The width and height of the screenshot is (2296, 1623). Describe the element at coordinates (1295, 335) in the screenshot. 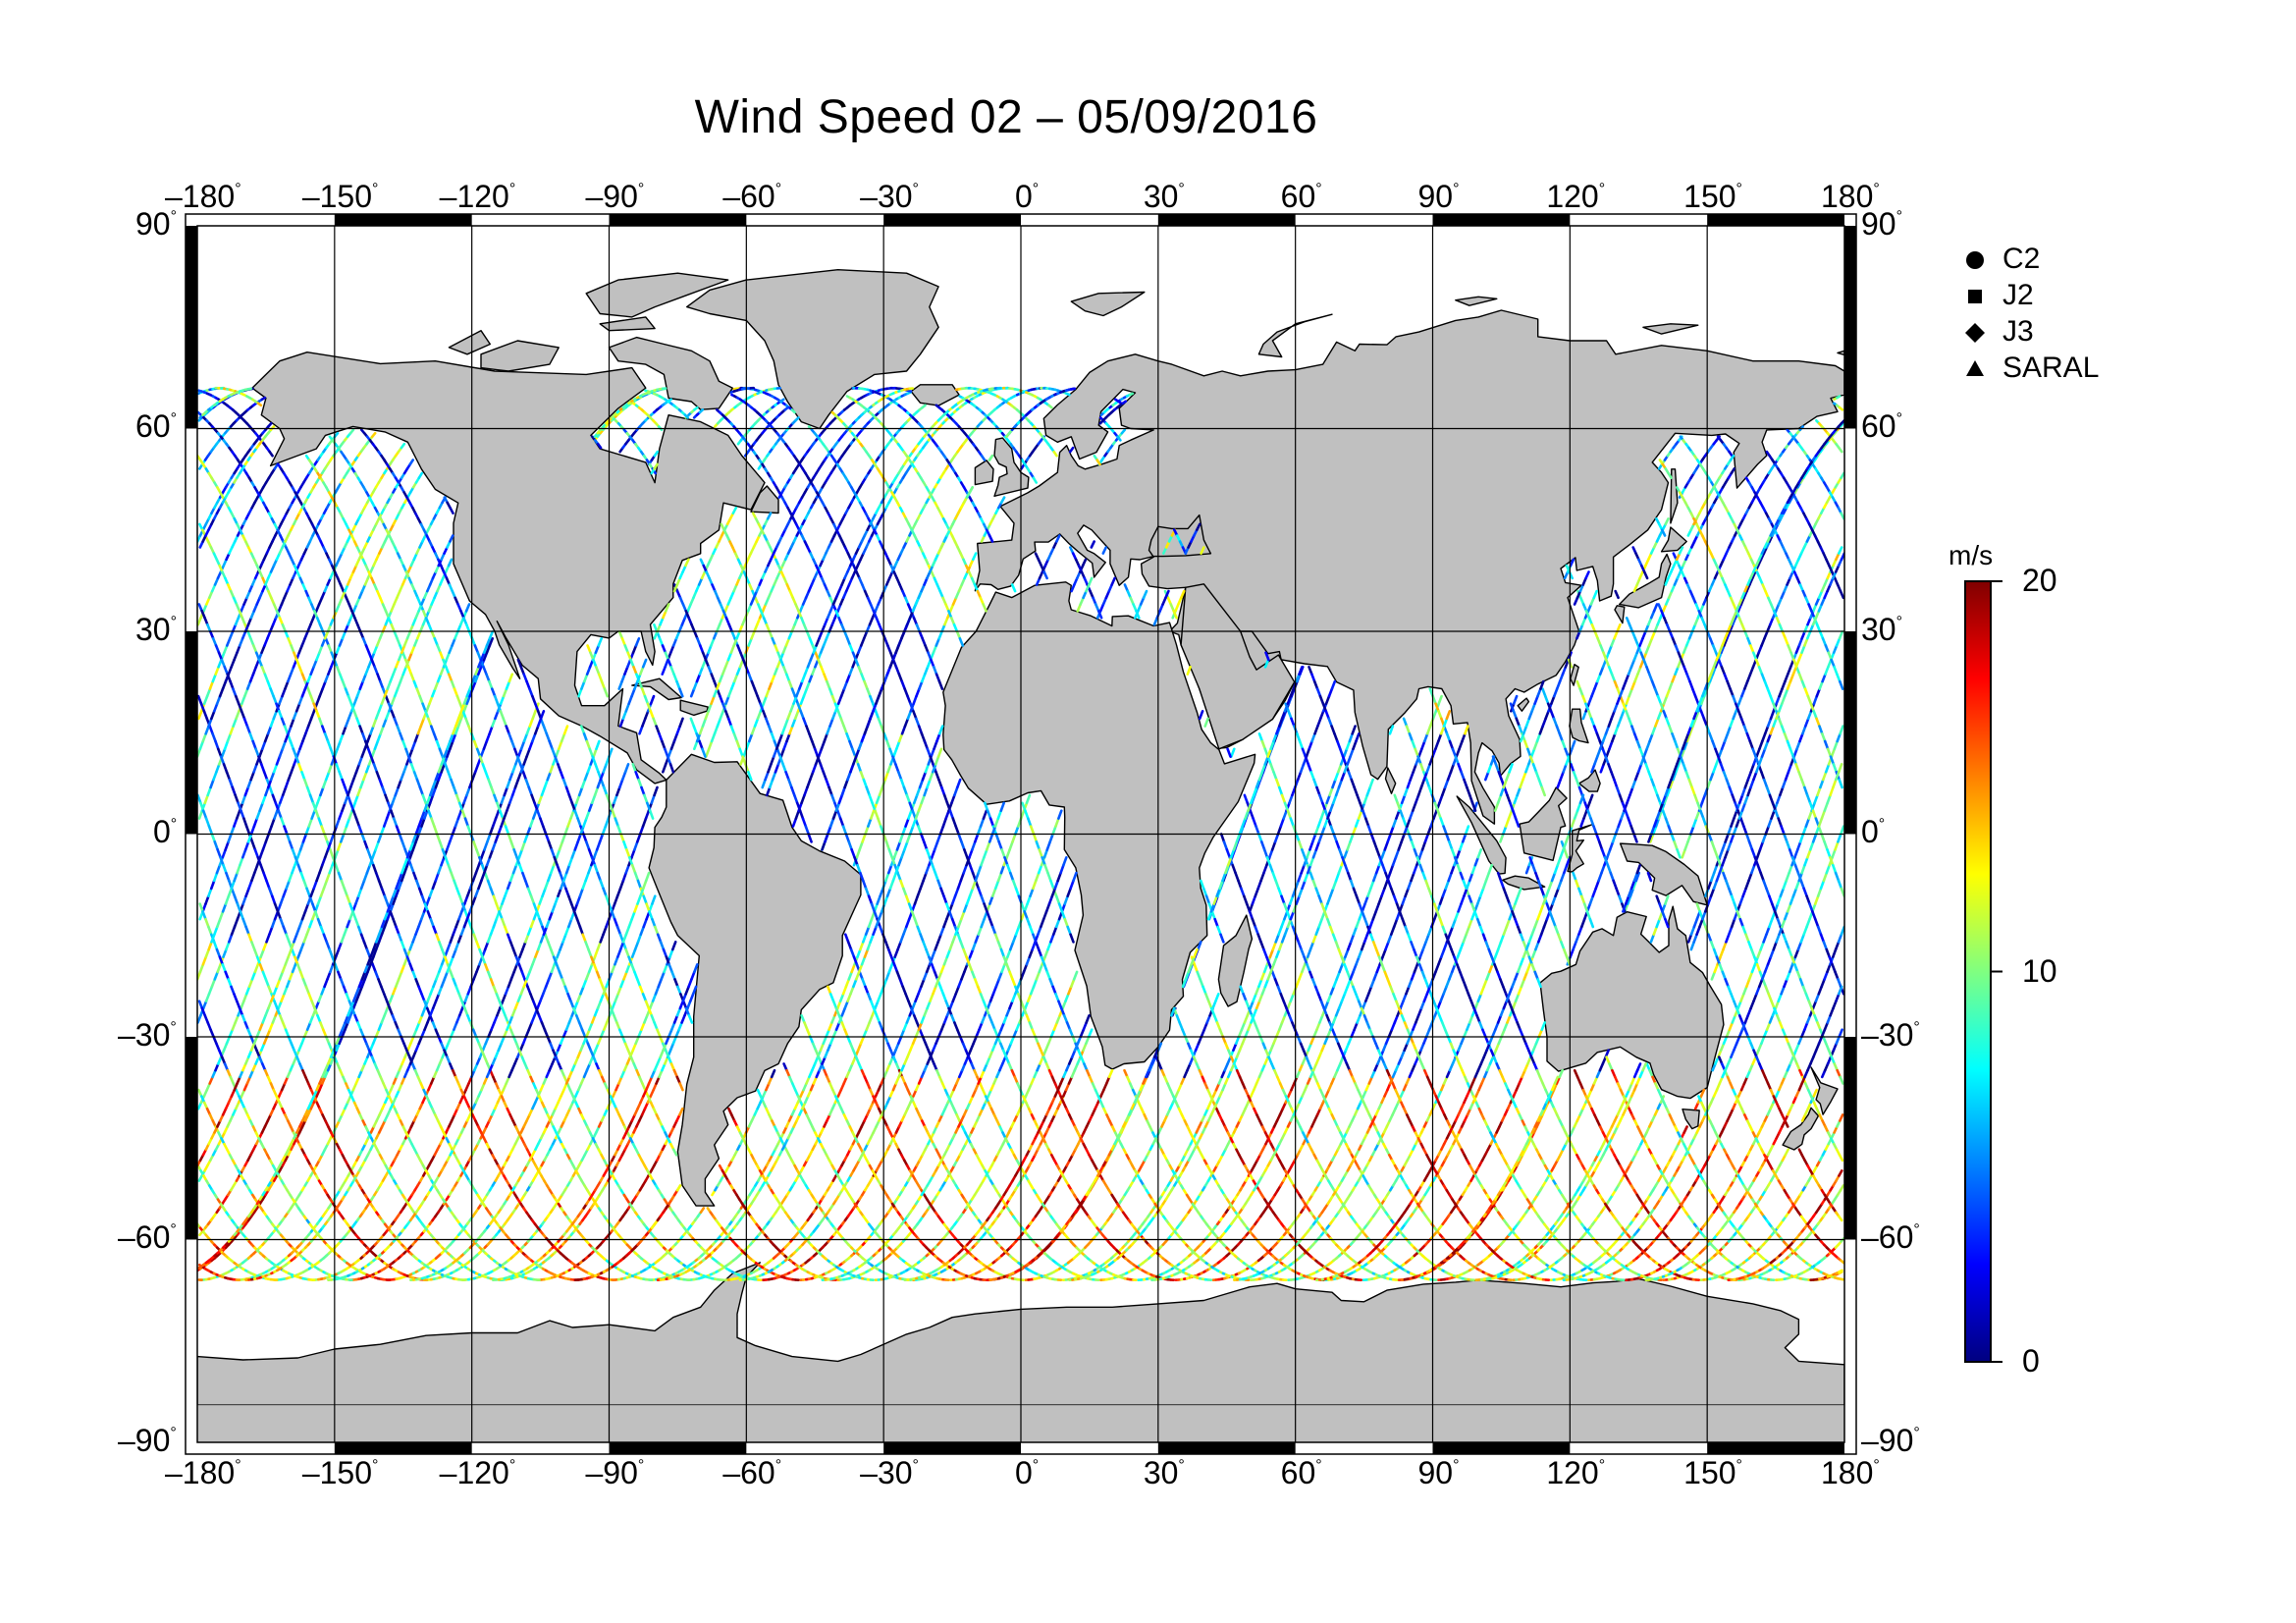

I see `land-novaya-zemlya` at that location.